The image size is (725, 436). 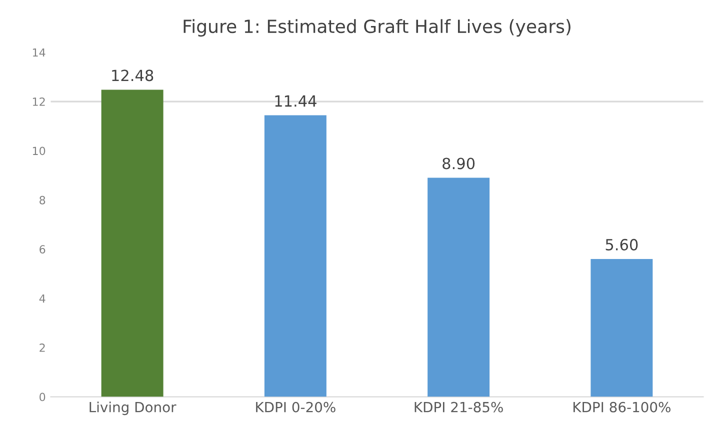 What do you see at coordinates (458, 164) in the screenshot?
I see `data-label: 8.90` at bounding box center [458, 164].